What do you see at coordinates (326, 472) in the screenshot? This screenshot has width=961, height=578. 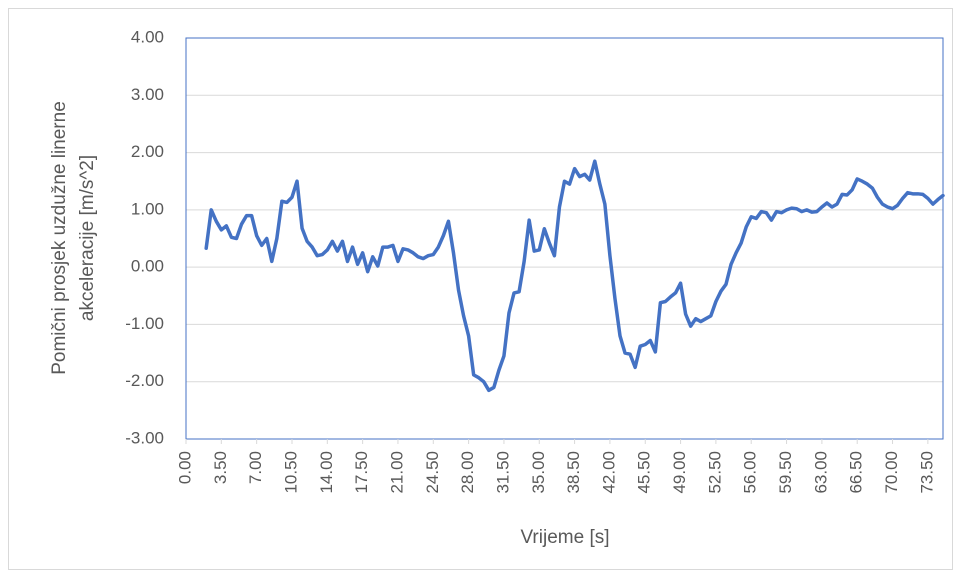 I see `x-tick-label: 14.00` at bounding box center [326, 472].